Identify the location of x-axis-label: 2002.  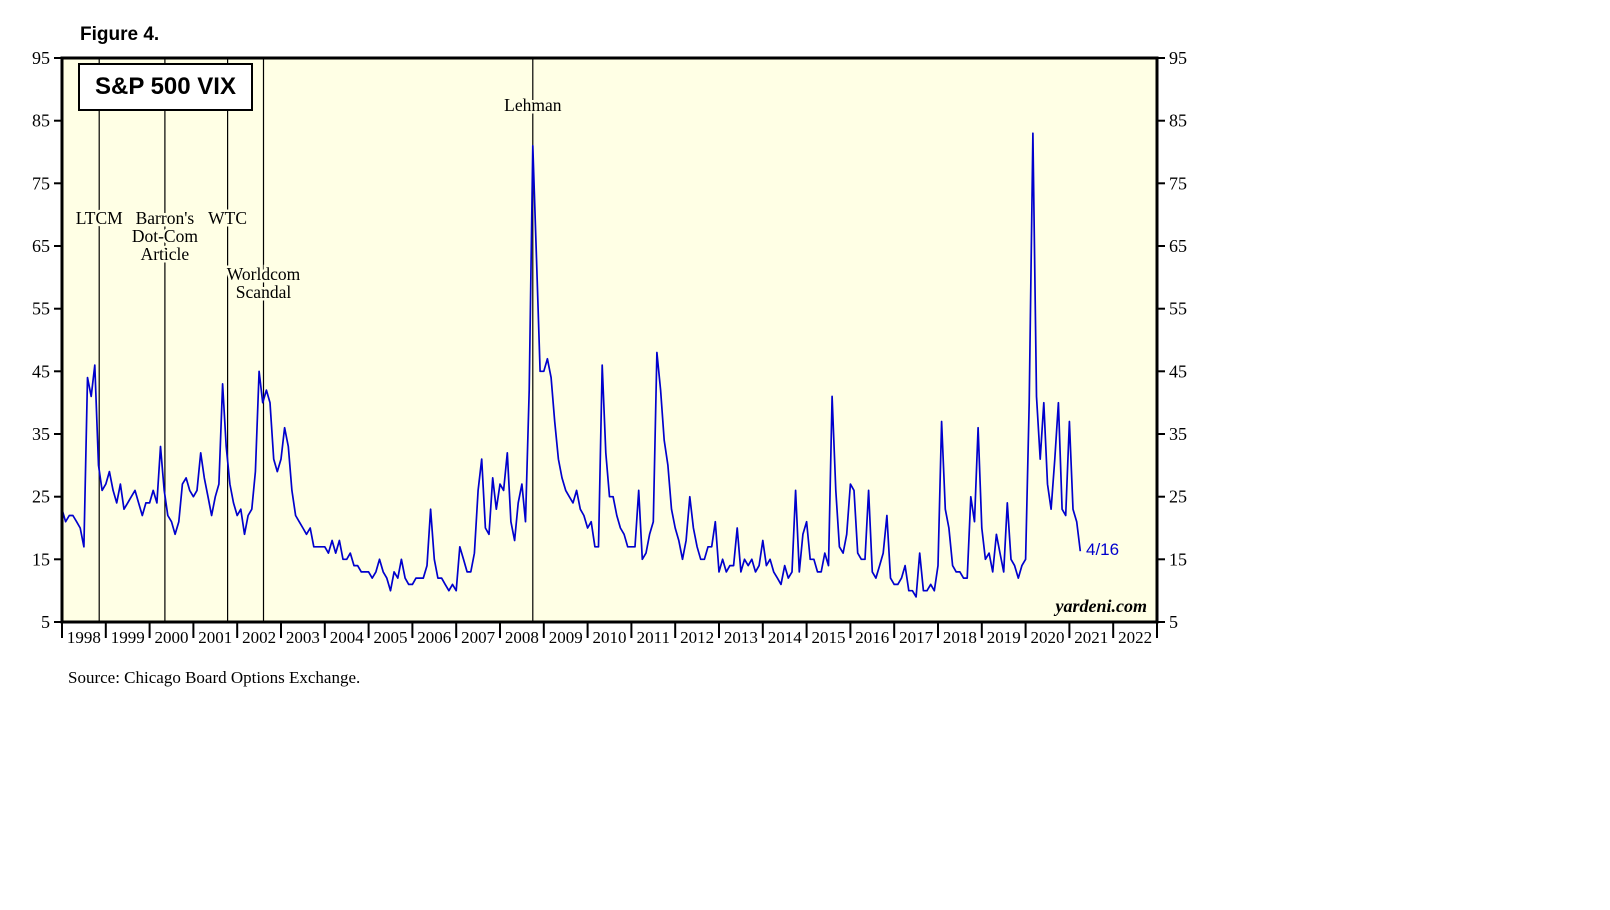
(259, 637).